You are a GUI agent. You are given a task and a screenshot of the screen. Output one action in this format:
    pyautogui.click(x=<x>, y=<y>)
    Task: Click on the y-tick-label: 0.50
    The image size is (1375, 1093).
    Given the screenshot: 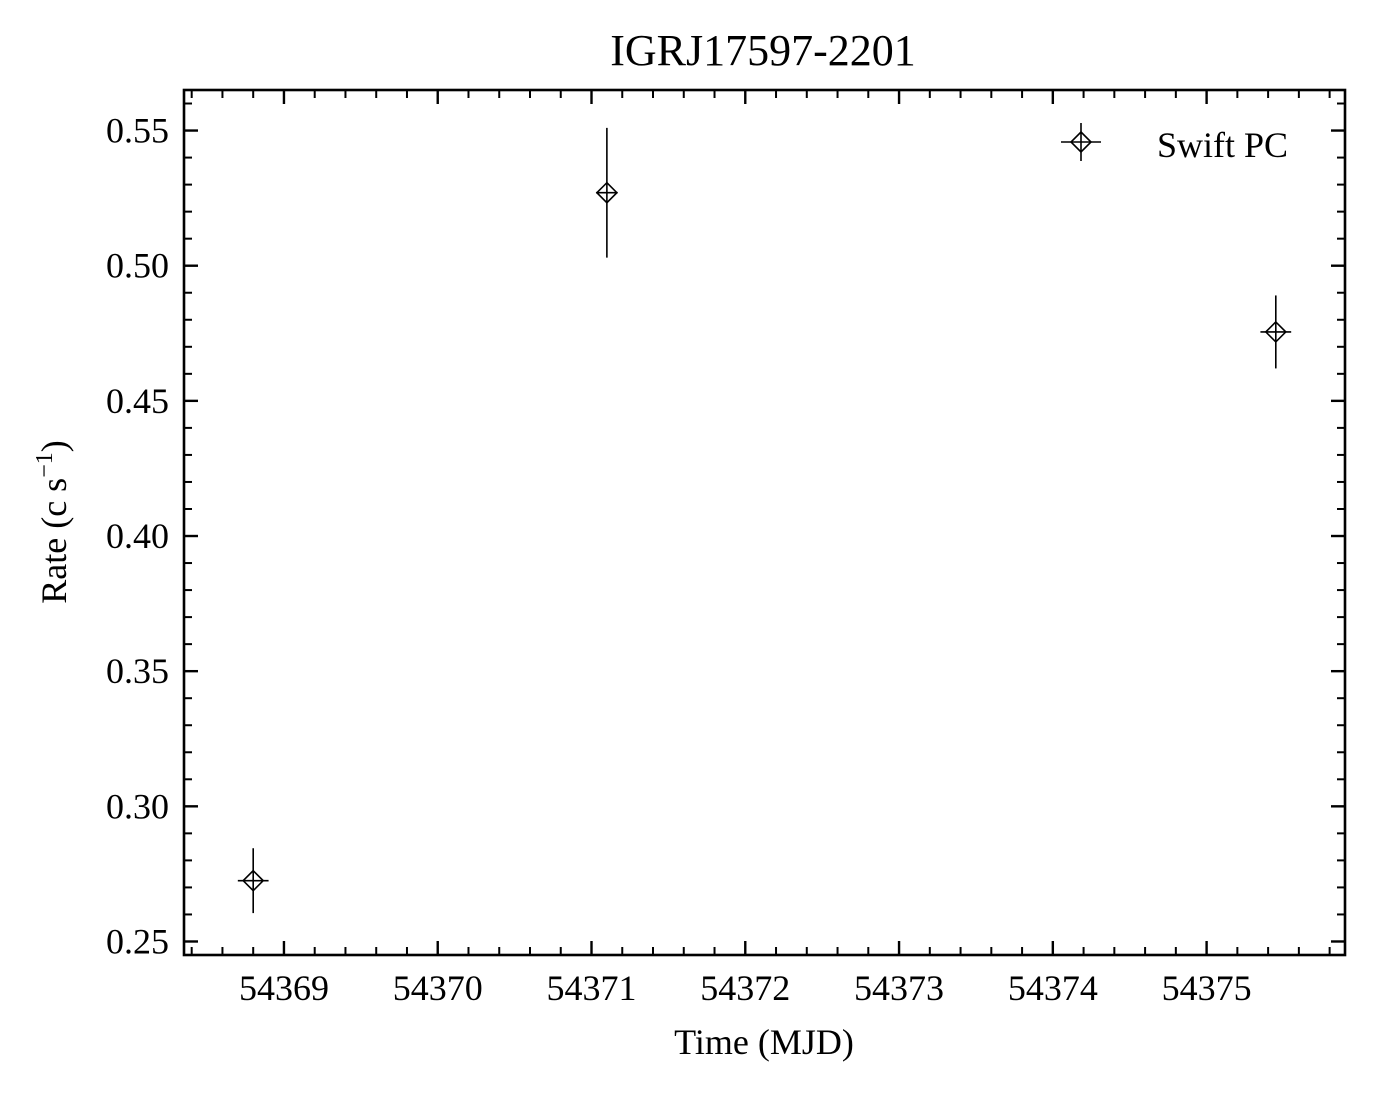 What is the action you would take?
    pyautogui.click(x=137, y=266)
    